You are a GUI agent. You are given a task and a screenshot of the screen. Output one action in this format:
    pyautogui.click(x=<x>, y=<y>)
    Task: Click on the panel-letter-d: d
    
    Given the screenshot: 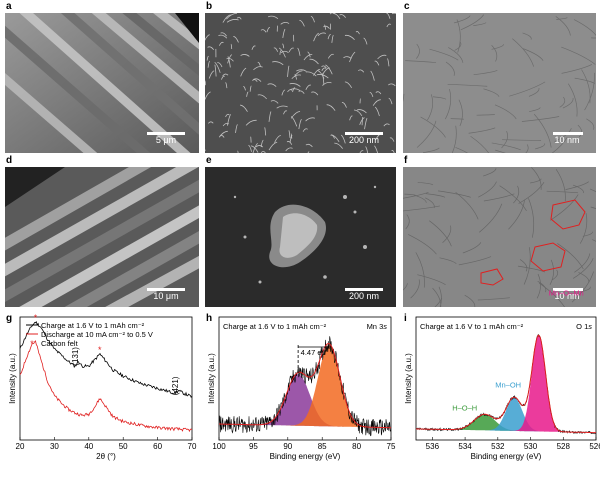 What is the action you would take?
    pyautogui.click(x=9, y=160)
    